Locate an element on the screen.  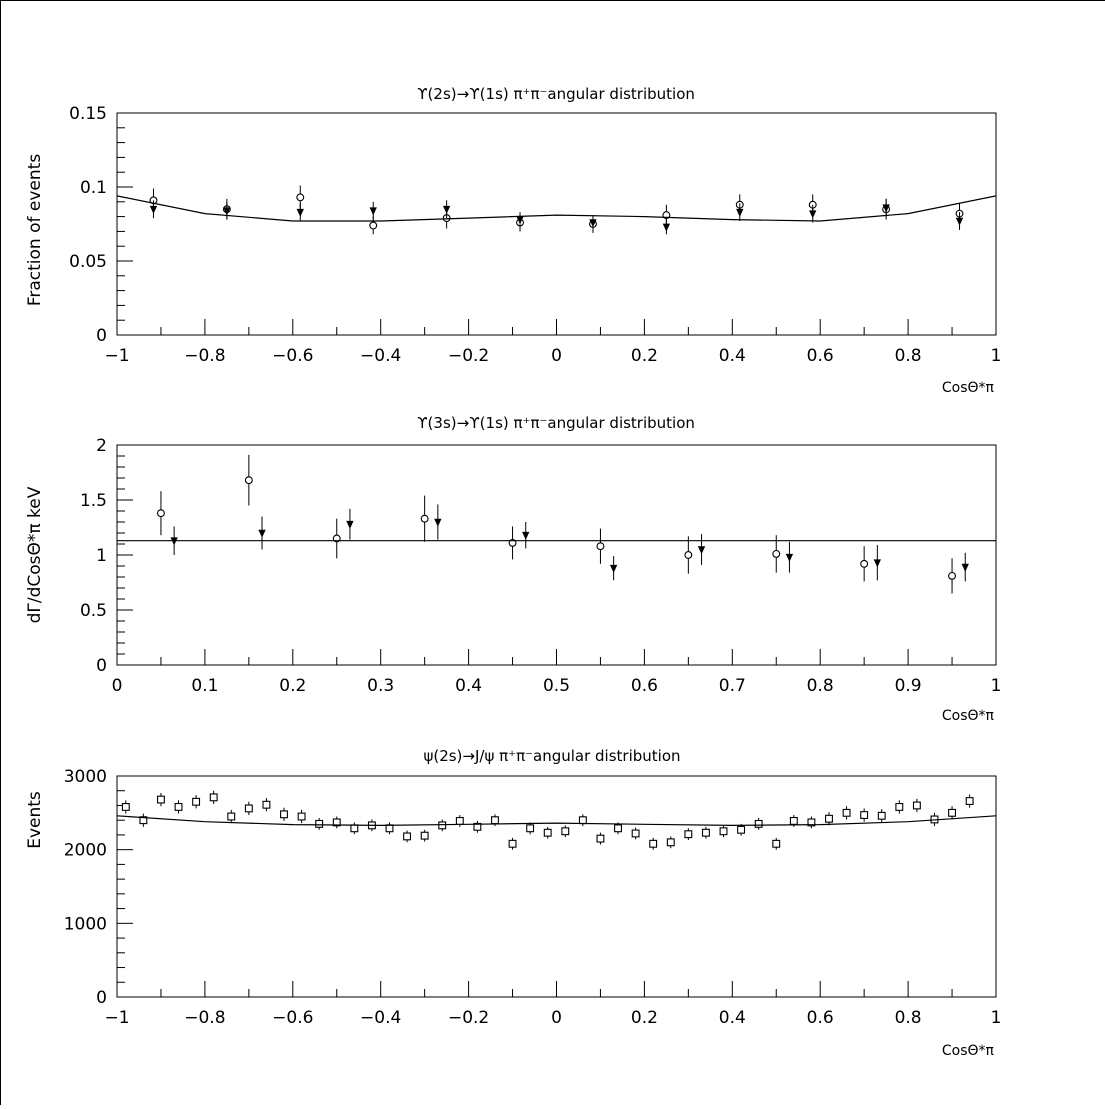
y-tick-label: 3000 is located at coordinates (85, 777).